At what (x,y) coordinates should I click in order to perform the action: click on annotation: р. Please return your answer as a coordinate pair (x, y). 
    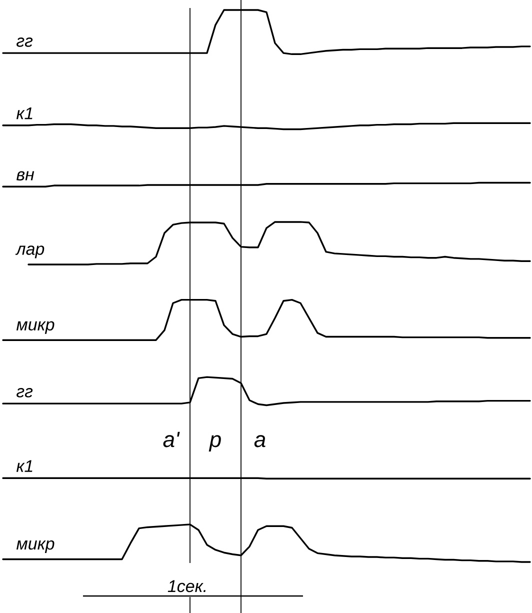
    Looking at the image, I should click on (214, 443).